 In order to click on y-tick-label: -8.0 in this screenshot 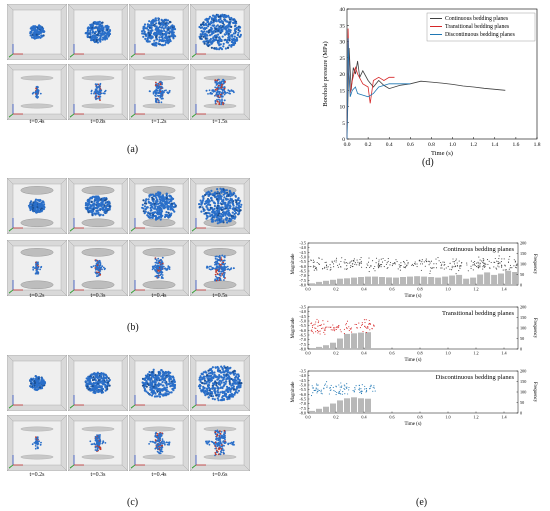, I will do `click(302, 349)`.